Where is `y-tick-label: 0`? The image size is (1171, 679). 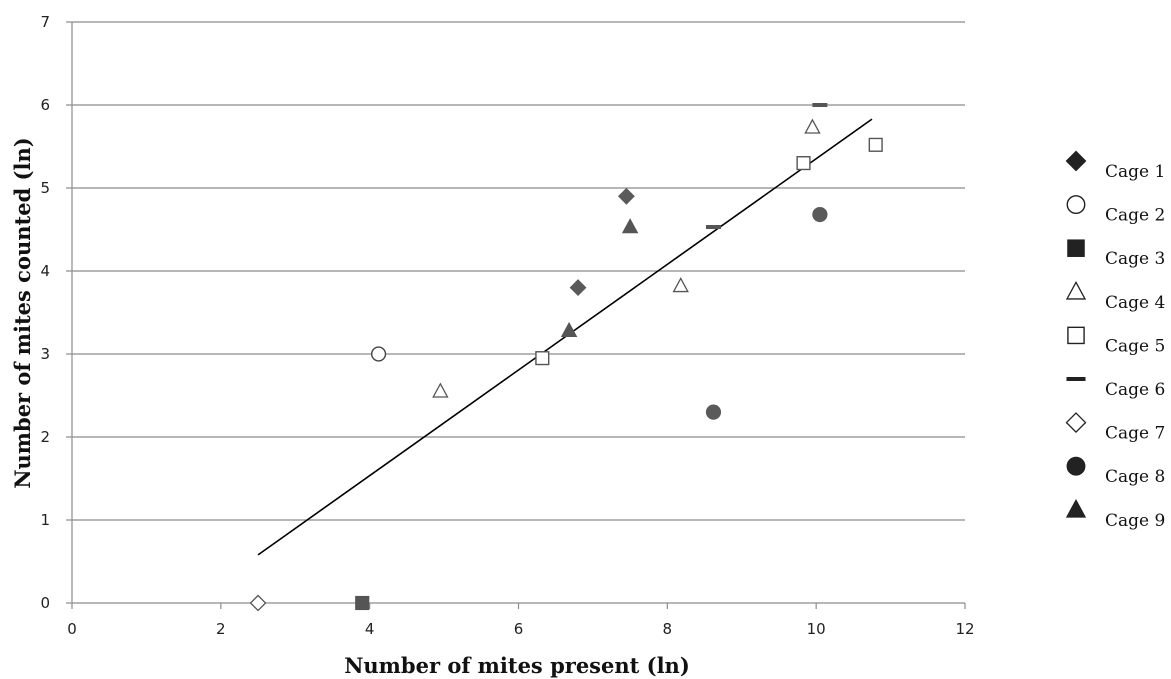
y-tick-label: 0 is located at coordinates (45, 603).